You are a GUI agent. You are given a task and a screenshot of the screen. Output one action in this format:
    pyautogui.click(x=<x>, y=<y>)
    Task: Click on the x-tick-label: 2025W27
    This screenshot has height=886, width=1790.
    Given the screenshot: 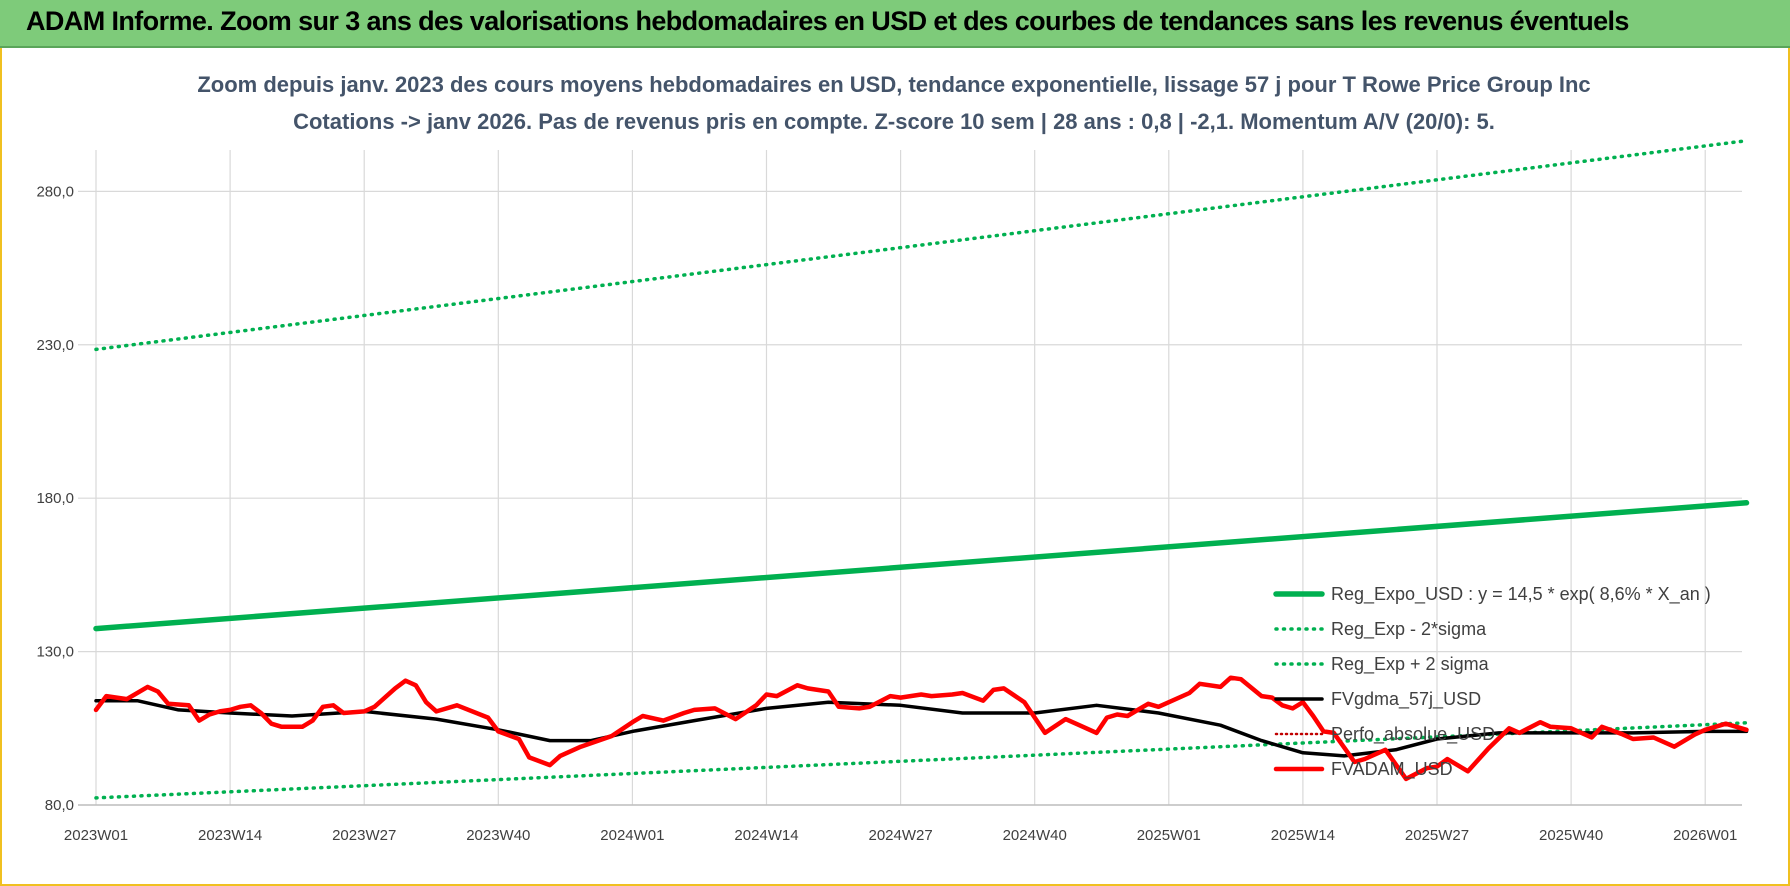 What is the action you would take?
    pyautogui.click(x=1437, y=835)
    